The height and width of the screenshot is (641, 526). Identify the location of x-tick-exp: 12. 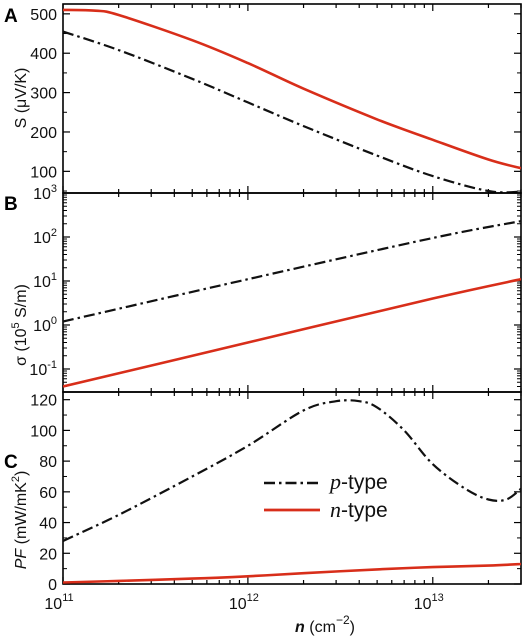
(253, 598).